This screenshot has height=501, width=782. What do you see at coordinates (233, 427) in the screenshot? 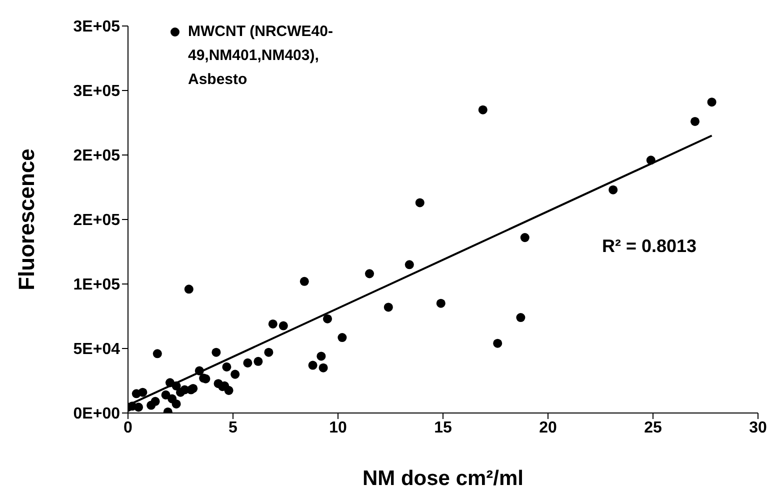
I see `x-tick-label: 5` at bounding box center [233, 427].